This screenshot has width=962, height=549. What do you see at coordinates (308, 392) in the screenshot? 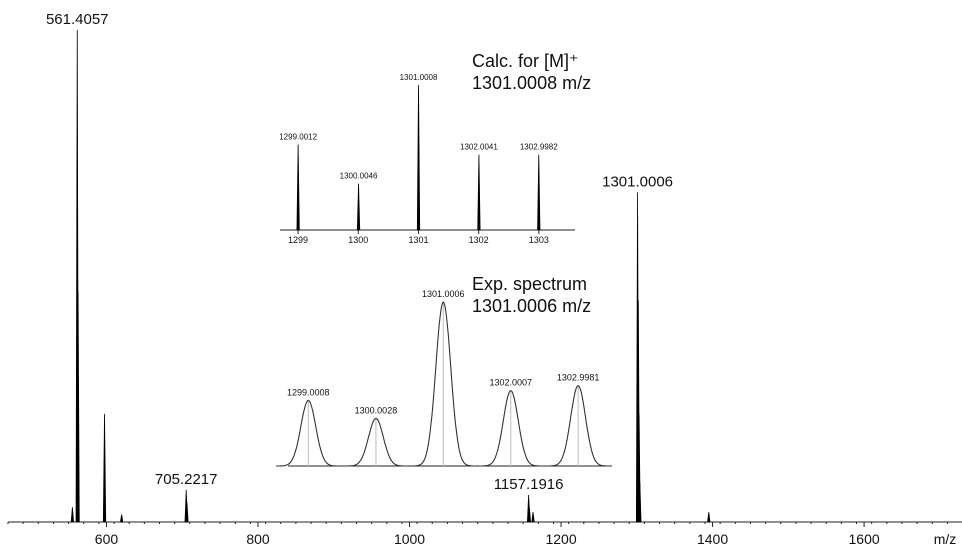
I see `peak-label: 1299.0008` at bounding box center [308, 392].